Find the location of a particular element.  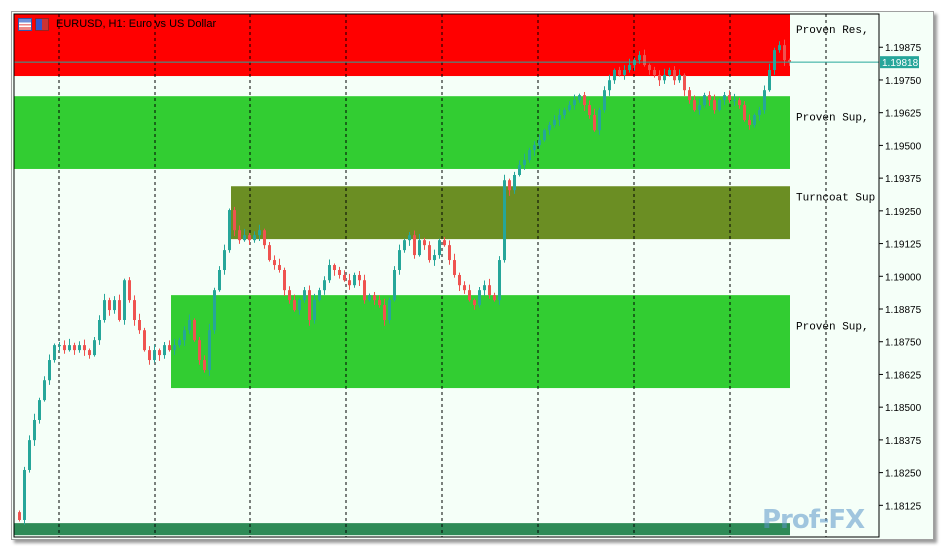

zone-support is located at coordinates (480, 342).